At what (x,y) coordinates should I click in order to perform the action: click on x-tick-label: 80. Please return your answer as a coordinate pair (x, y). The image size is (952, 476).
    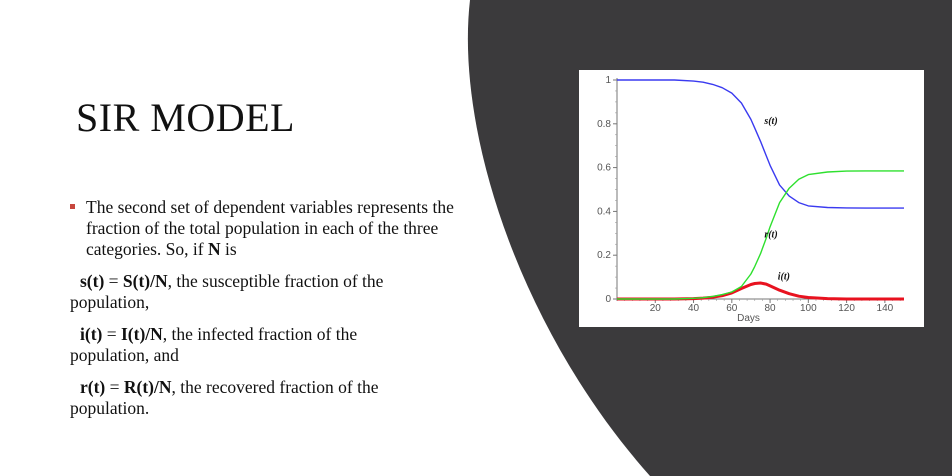
    Looking at the image, I should click on (771, 308).